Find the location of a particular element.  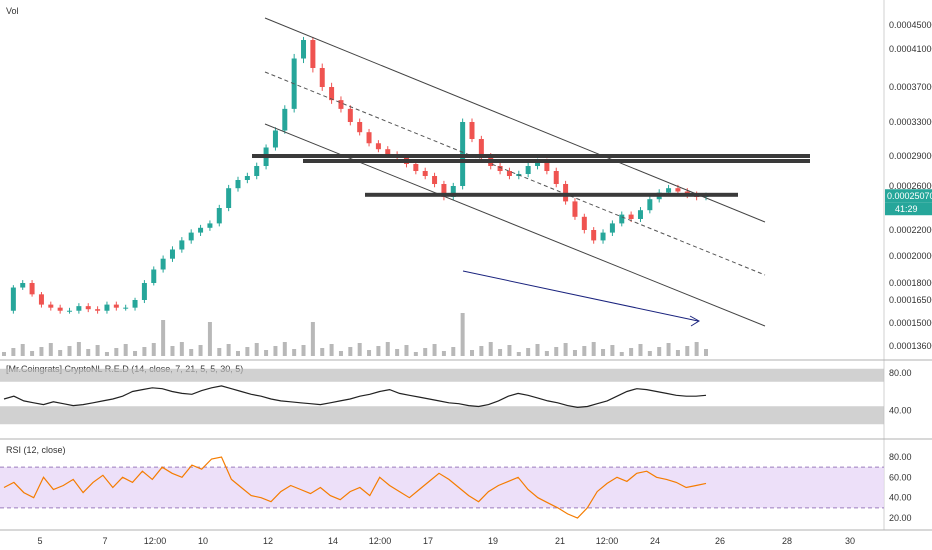

price-tick-label: 0.00018000 is located at coordinates (910, 283).